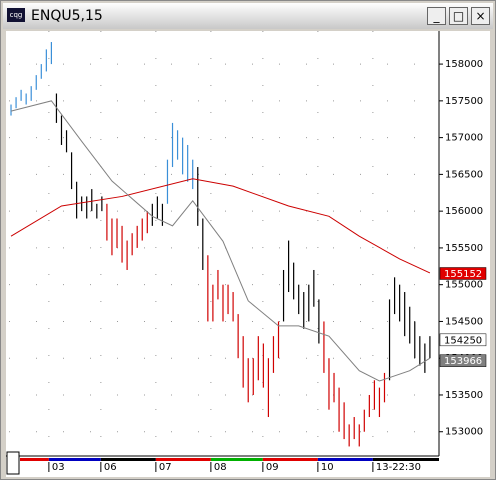  I want to click on x-tick-label: 09, so click(272, 467).